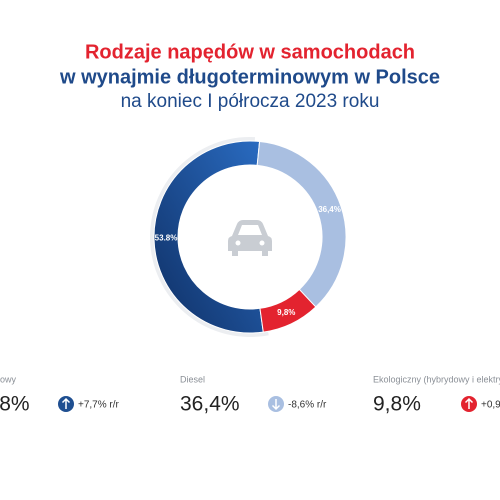 The width and height of the screenshot is (500, 500). I want to click on chart-title: Rodzaje napędów w samochodach, so click(250, 52).